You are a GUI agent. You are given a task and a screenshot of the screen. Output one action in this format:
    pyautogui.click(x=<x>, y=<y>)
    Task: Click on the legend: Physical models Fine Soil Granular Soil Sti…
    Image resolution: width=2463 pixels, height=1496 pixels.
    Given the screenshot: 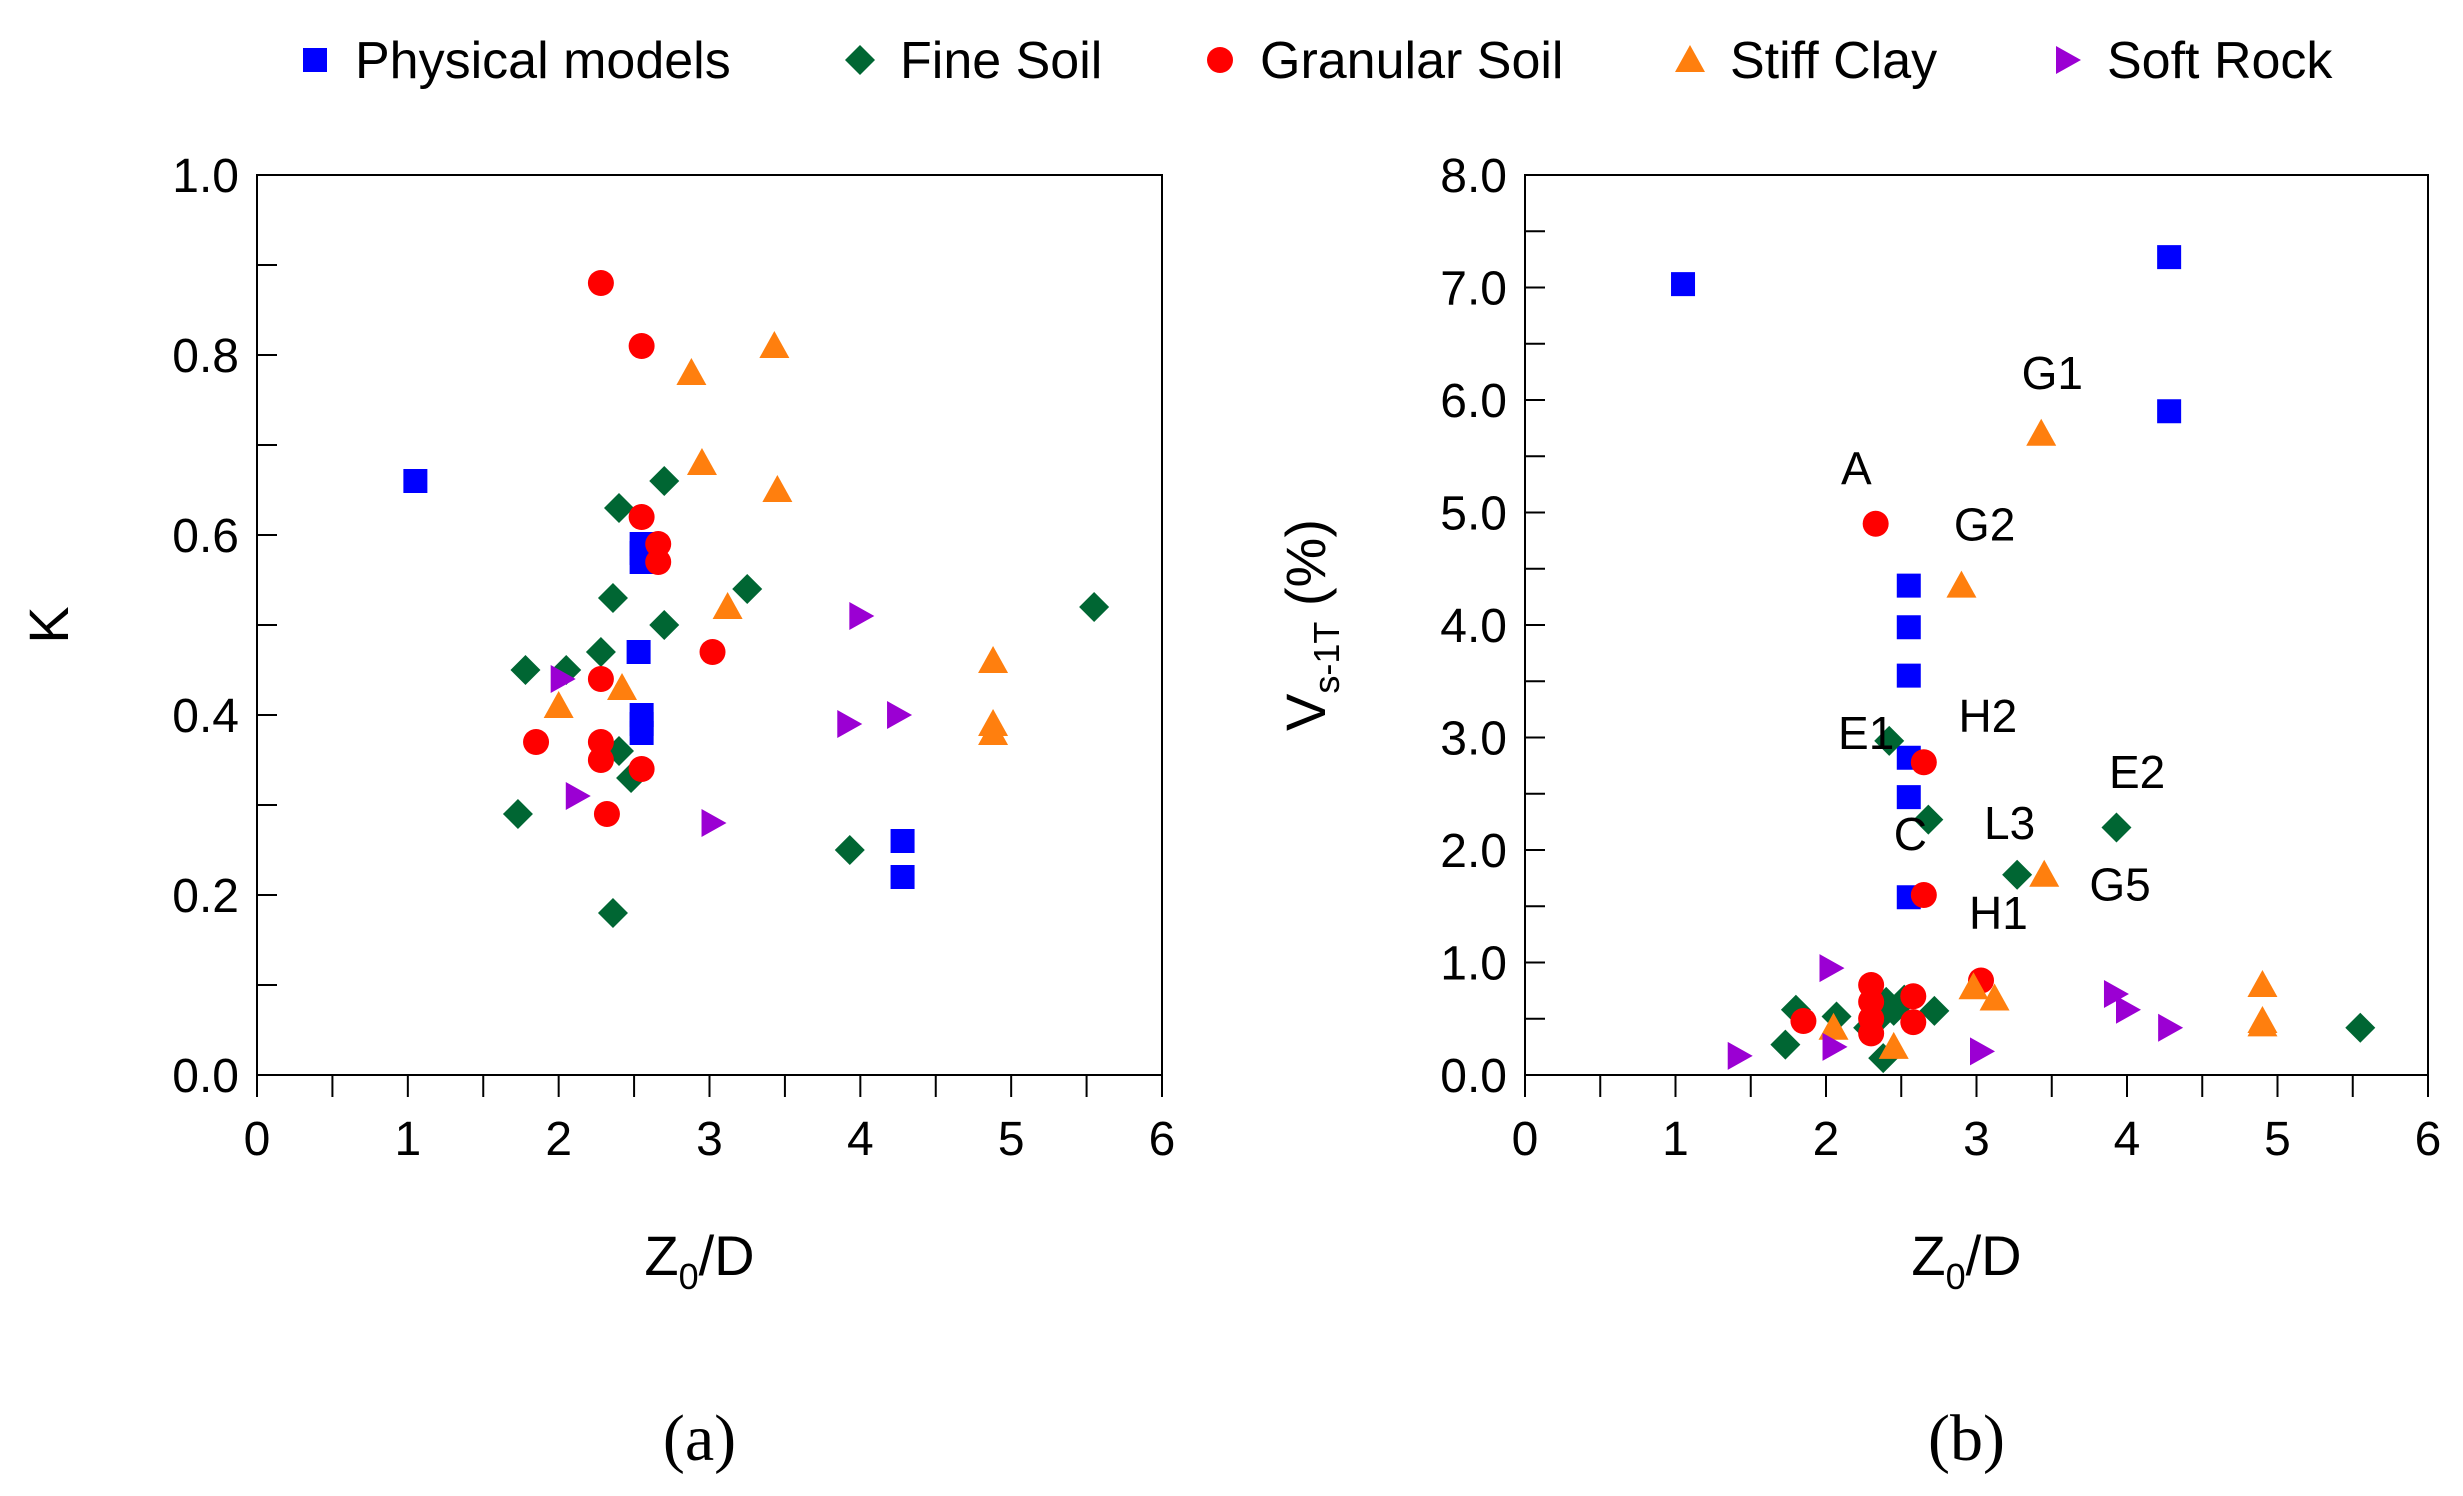 What is the action you would take?
    pyautogui.click(x=1318, y=61)
    